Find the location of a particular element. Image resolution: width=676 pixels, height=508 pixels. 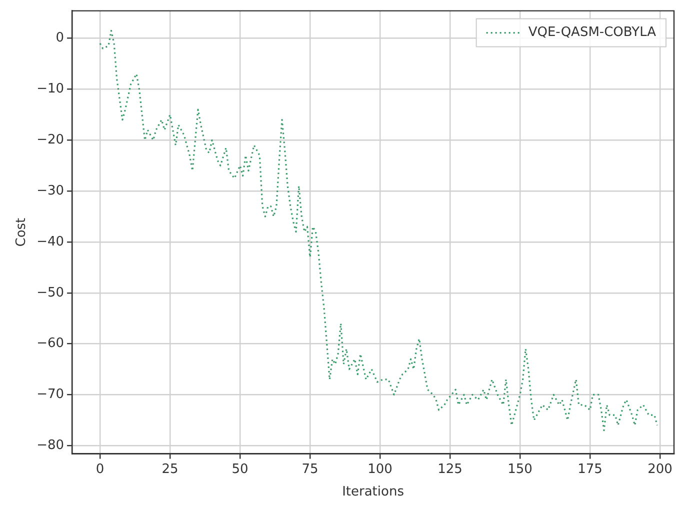

y-tick-label: 0 is located at coordinates (60, 38).